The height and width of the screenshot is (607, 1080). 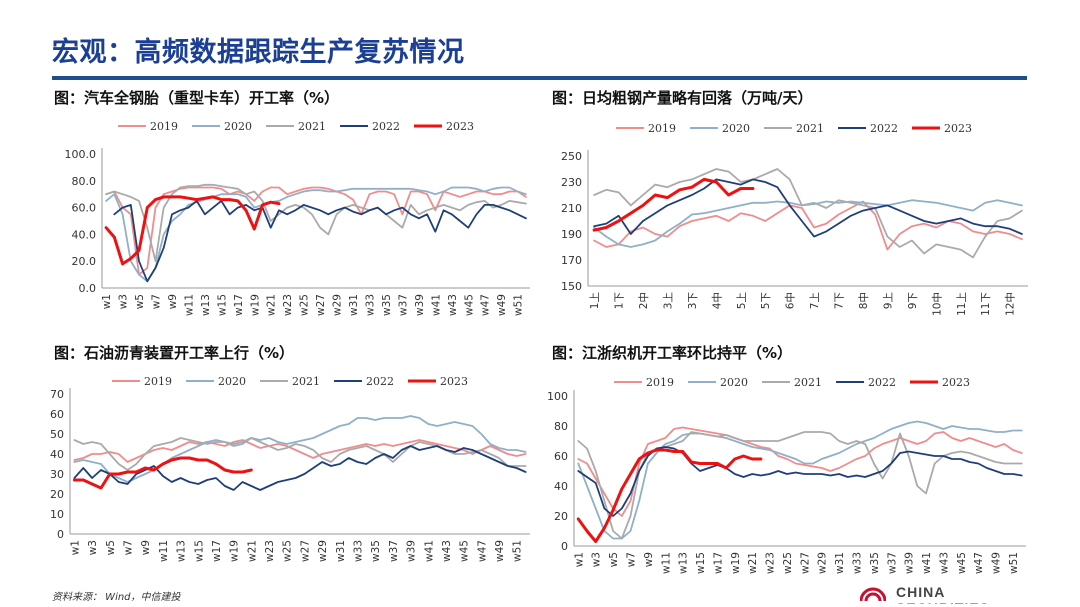 What do you see at coordinates (232, 381) in the screenshot?
I see `legend-label-2020: 2020` at bounding box center [232, 381].